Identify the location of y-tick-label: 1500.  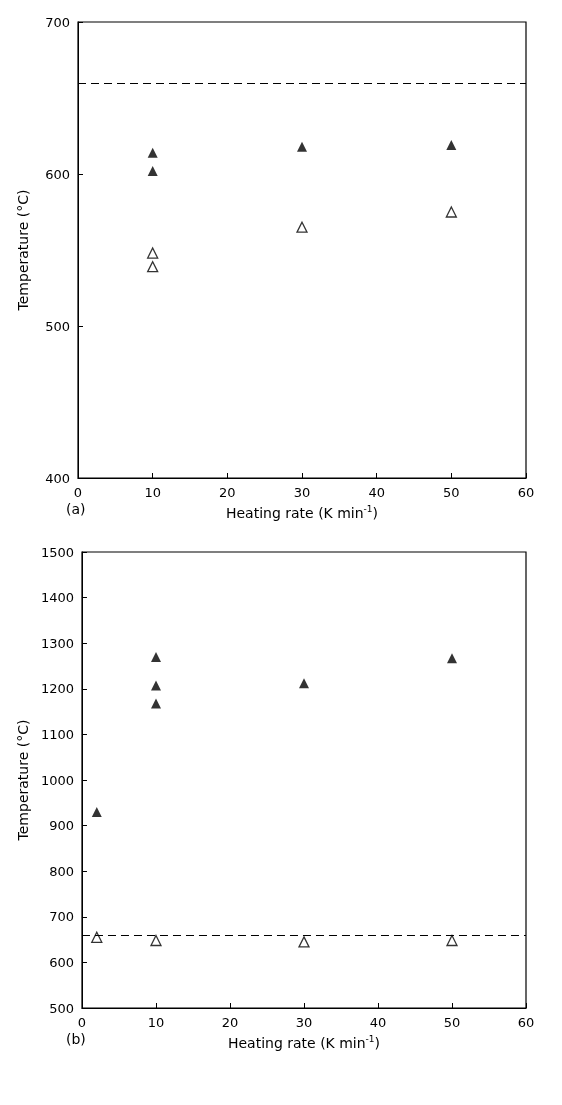
(57, 552).